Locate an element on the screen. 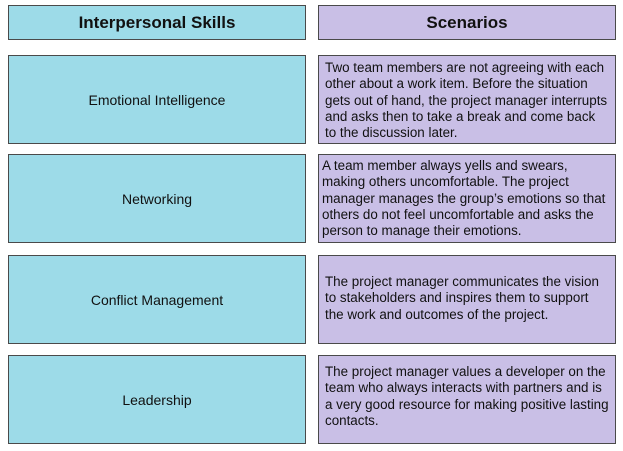 The width and height of the screenshot is (623, 451). skill-networking: Networking is located at coordinates (157, 198).